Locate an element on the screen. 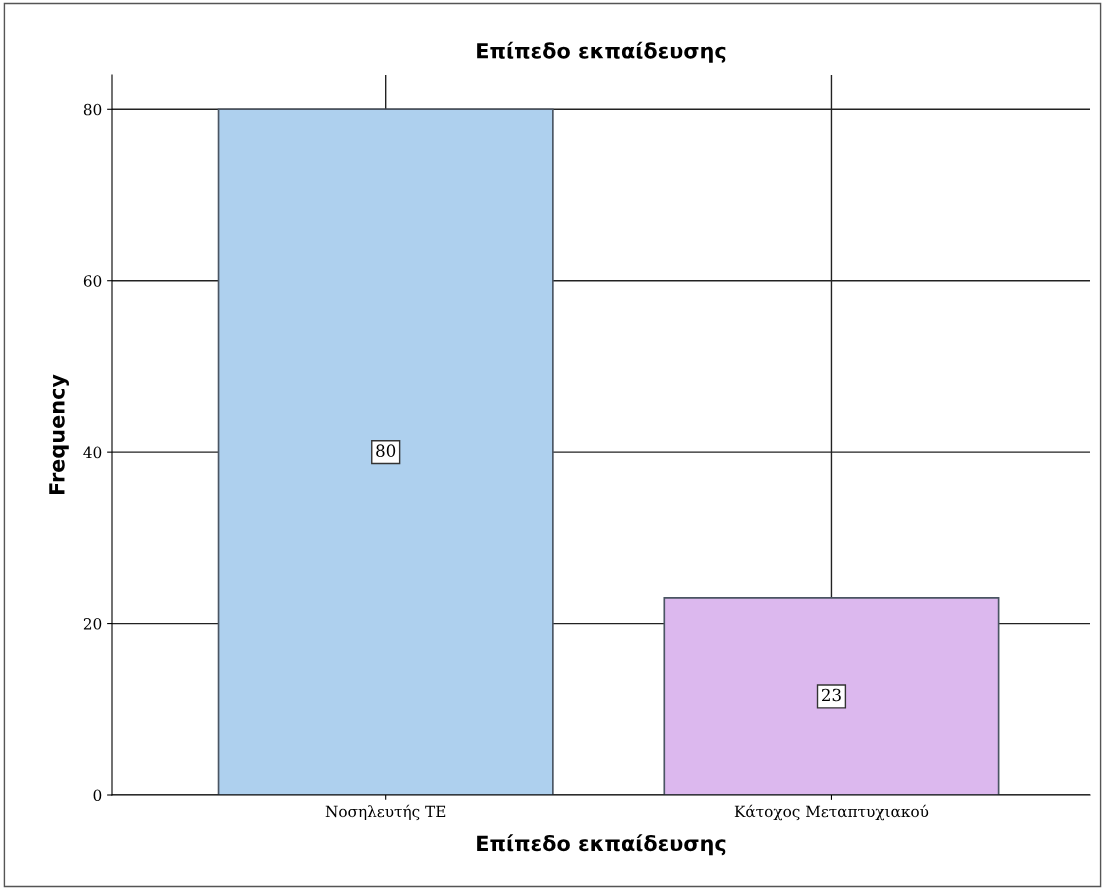 The image size is (1105, 890). data-label: 23 is located at coordinates (831, 695).